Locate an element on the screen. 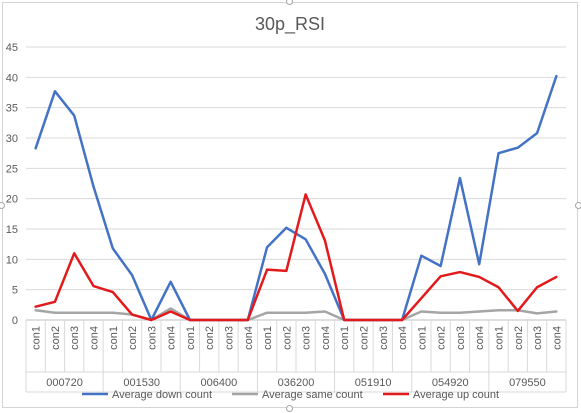  y-tick-label: 45 is located at coordinates (12, 48).